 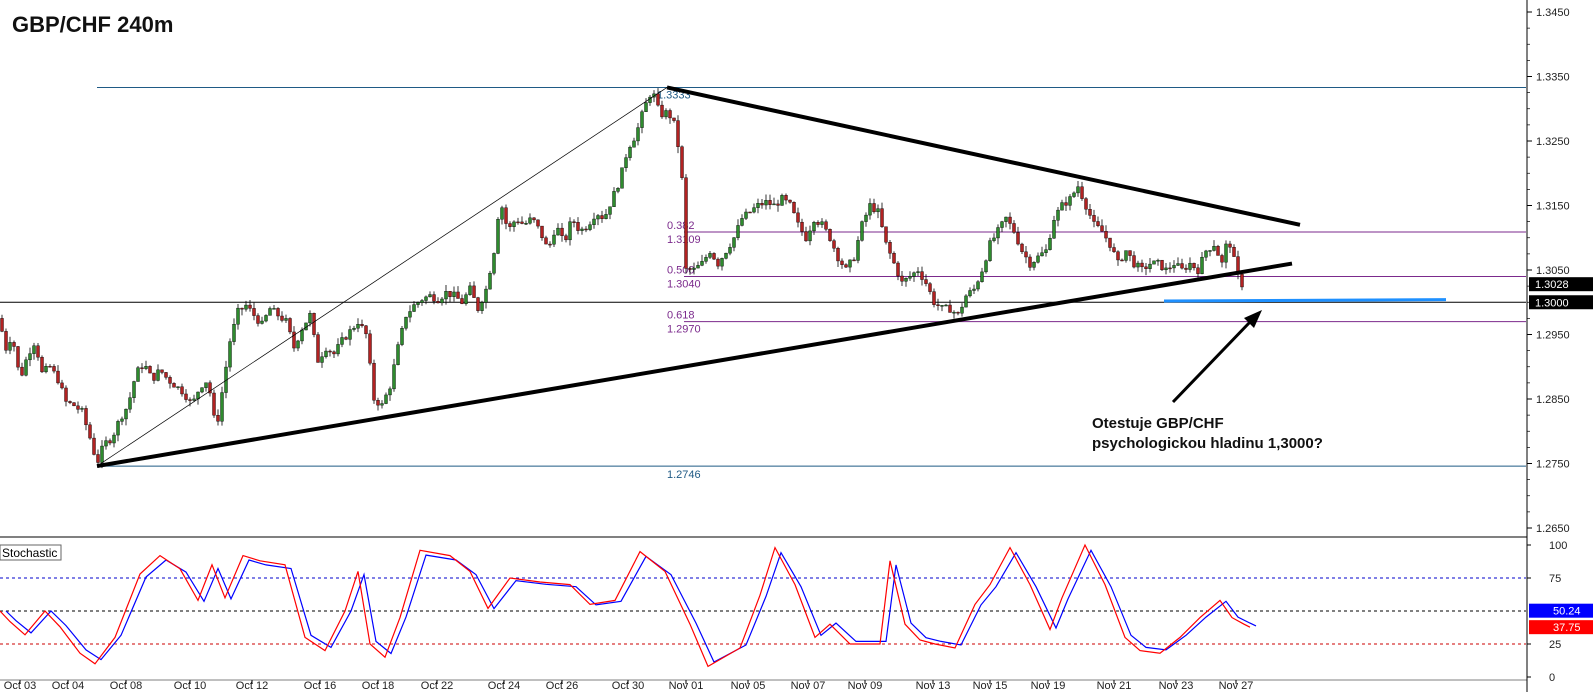 I want to click on fib-382-value-label: 1.3109, so click(x=684, y=240).